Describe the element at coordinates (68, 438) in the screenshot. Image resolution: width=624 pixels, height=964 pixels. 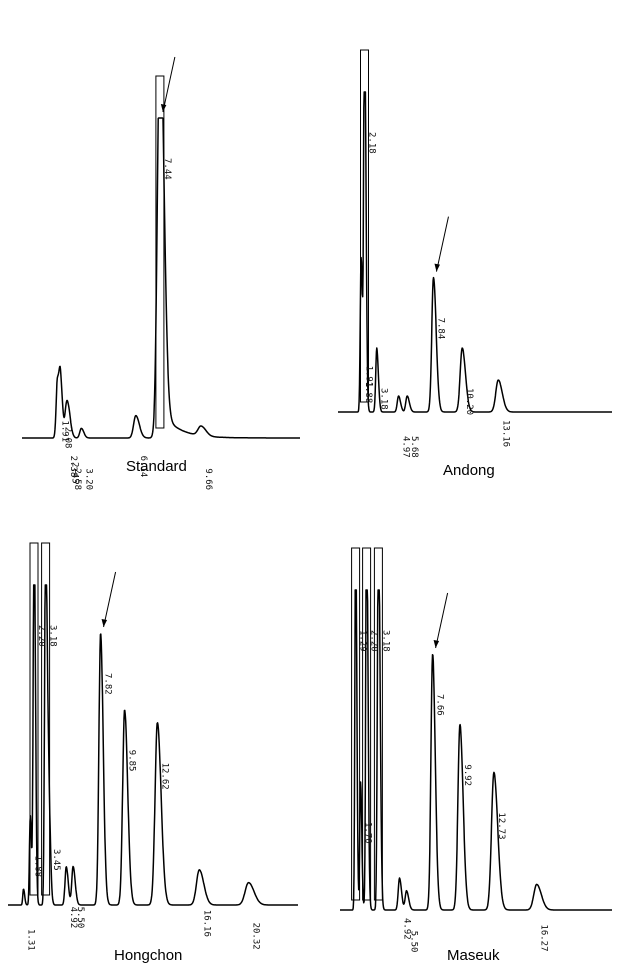
I see `peak-label: 2.08` at that location.